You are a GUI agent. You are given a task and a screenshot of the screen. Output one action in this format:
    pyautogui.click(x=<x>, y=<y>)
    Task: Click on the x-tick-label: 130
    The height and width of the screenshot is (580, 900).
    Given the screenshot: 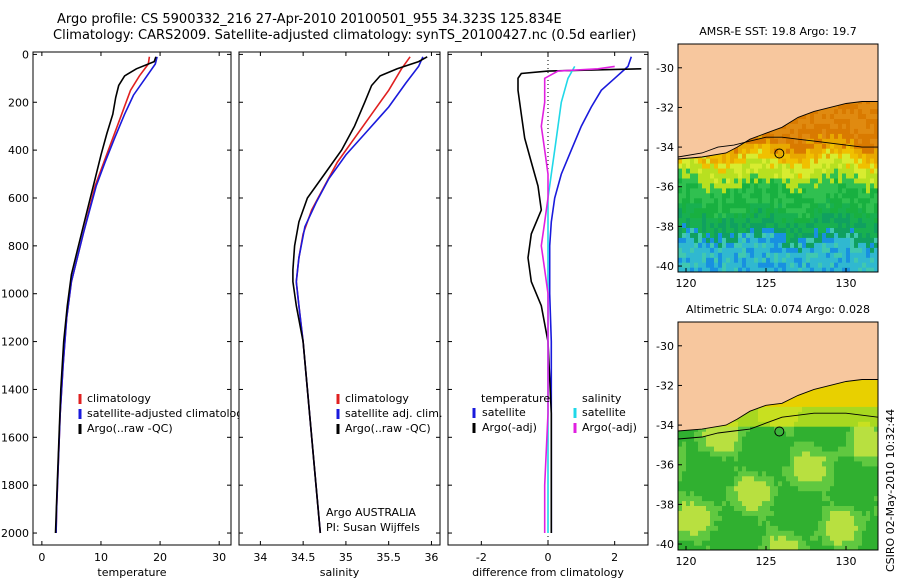 What is the action you would take?
    pyautogui.click(x=846, y=561)
    